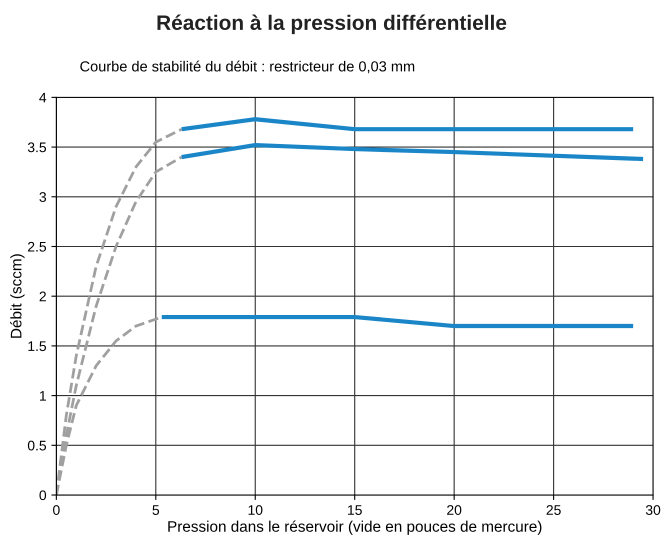 Image resolution: width=663 pixels, height=541 pixels. I want to click on x-tick-label: 25, so click(553, 510).